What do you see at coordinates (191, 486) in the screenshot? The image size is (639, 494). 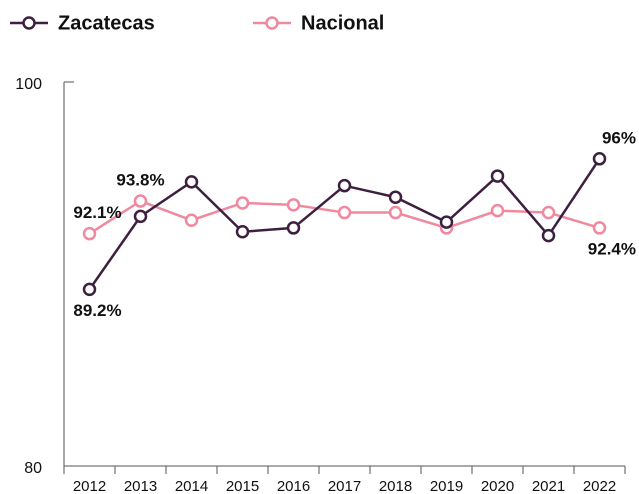 I see `x-tick-label: 2014` at bounding box center [191, 486].